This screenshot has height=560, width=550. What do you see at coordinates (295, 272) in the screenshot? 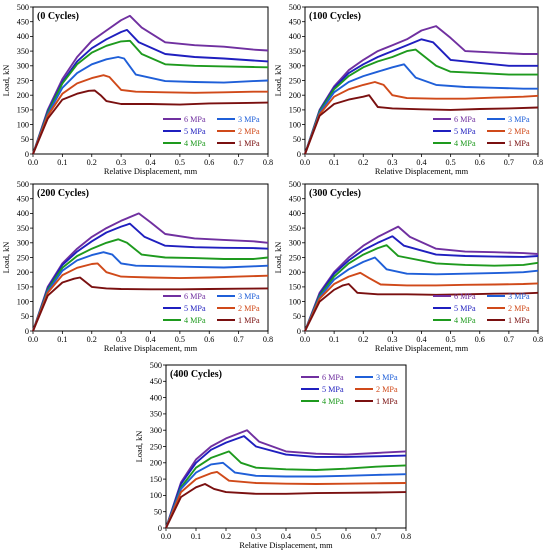
I see `y-tick-label: 200` at bounding box center [295, 272].